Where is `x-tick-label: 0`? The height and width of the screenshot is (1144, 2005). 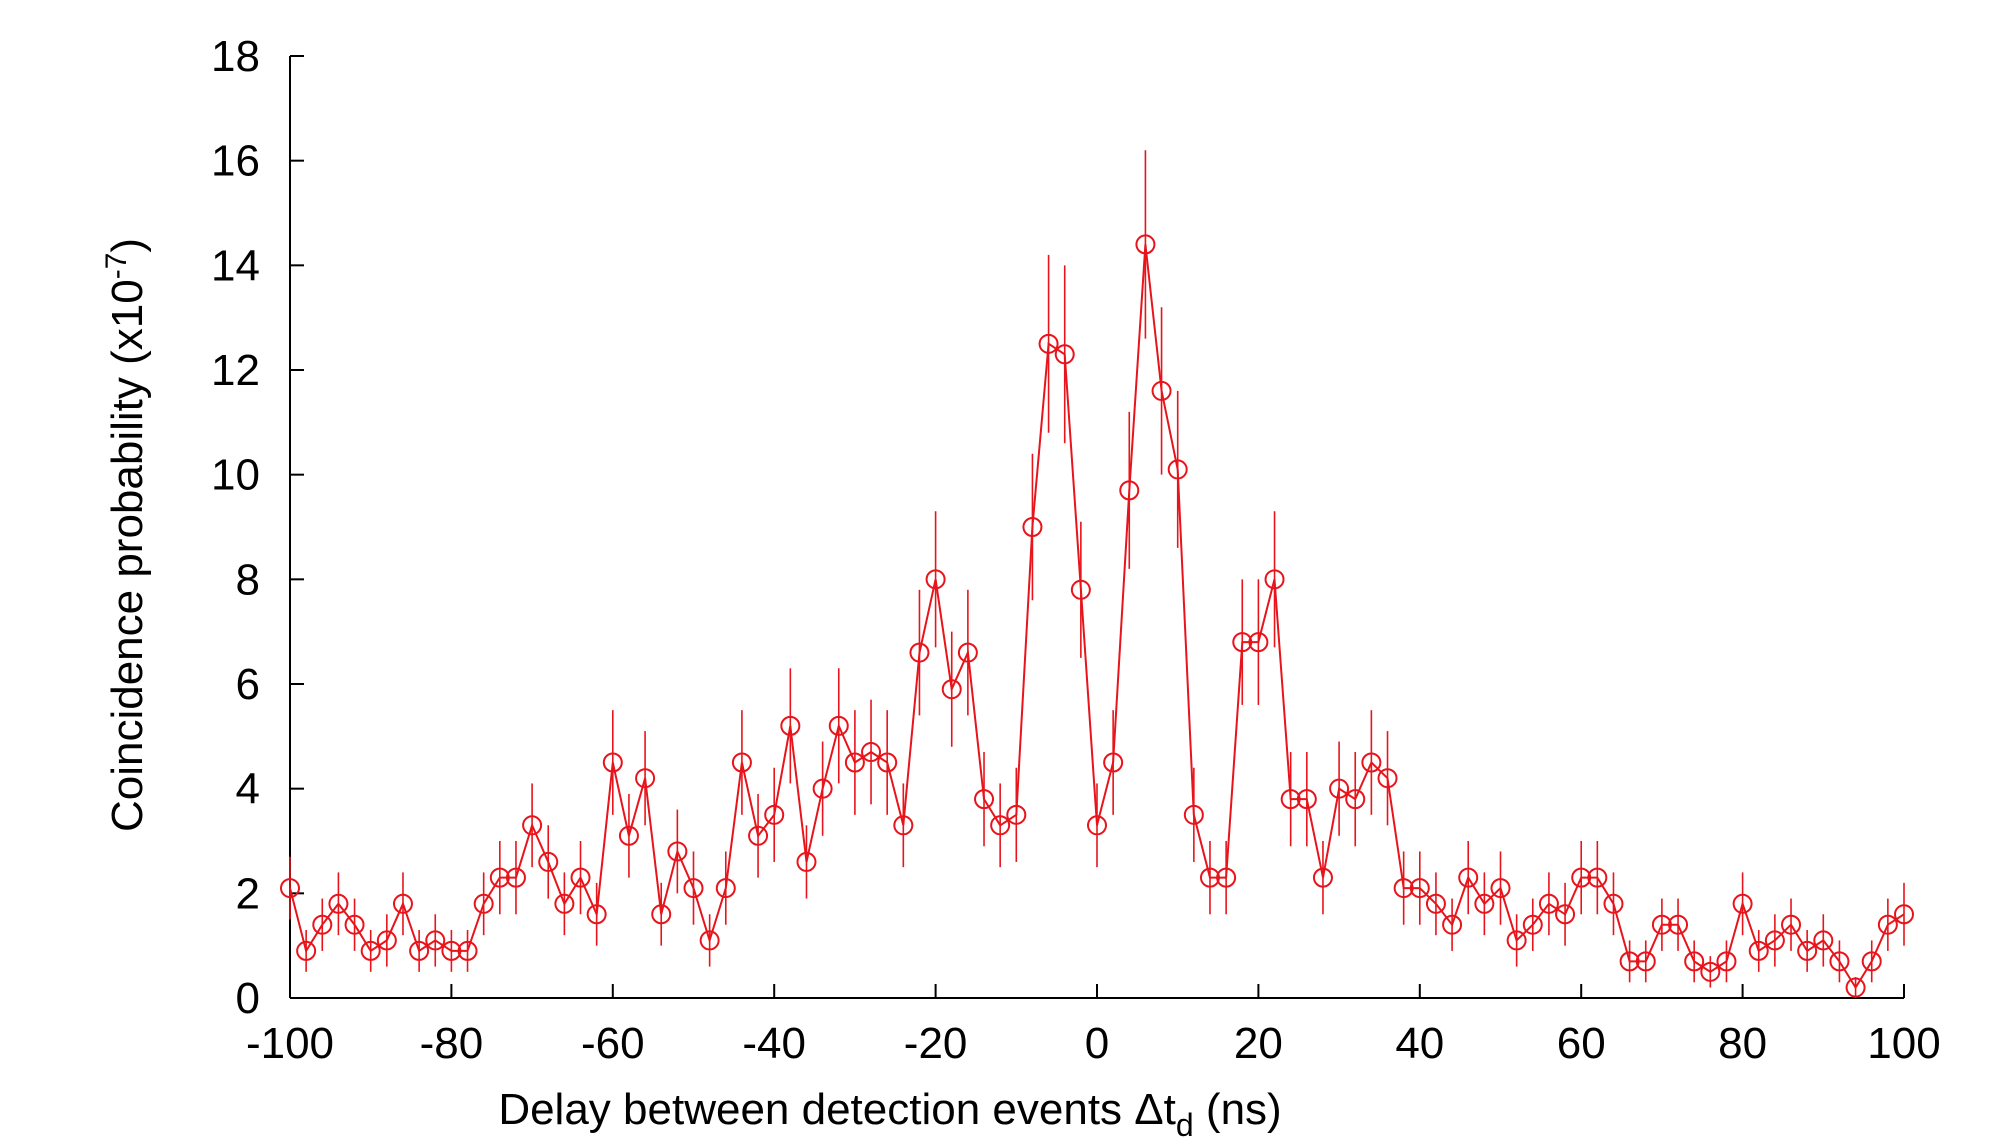
x-tick-label: 0 is located at coordinates (1097, 1043).